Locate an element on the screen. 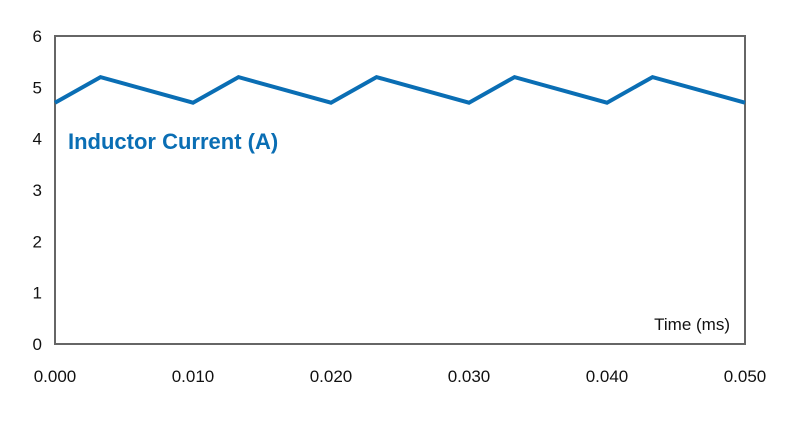 This screenshot has height=425, width=800. y-tick-label: 6 is located at coordinates (37, 36).